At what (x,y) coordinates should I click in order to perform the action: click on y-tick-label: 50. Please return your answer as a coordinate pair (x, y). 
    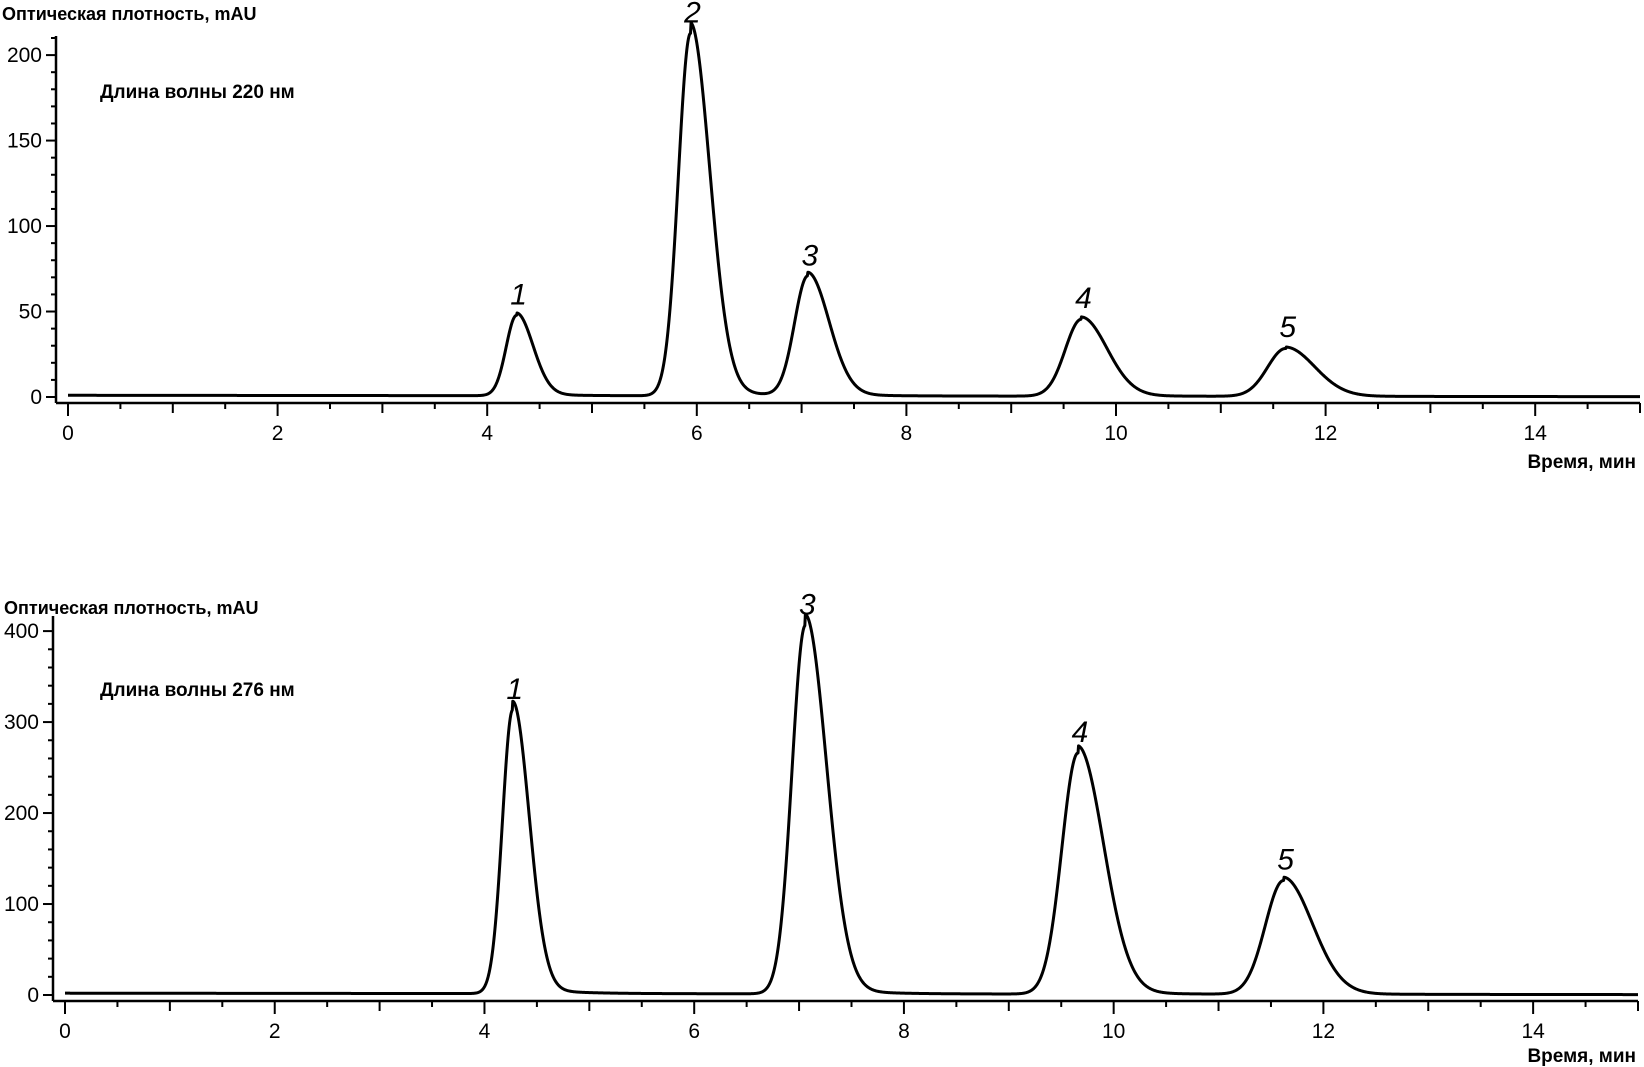
    Looking at the image, I should click on (30, 312).